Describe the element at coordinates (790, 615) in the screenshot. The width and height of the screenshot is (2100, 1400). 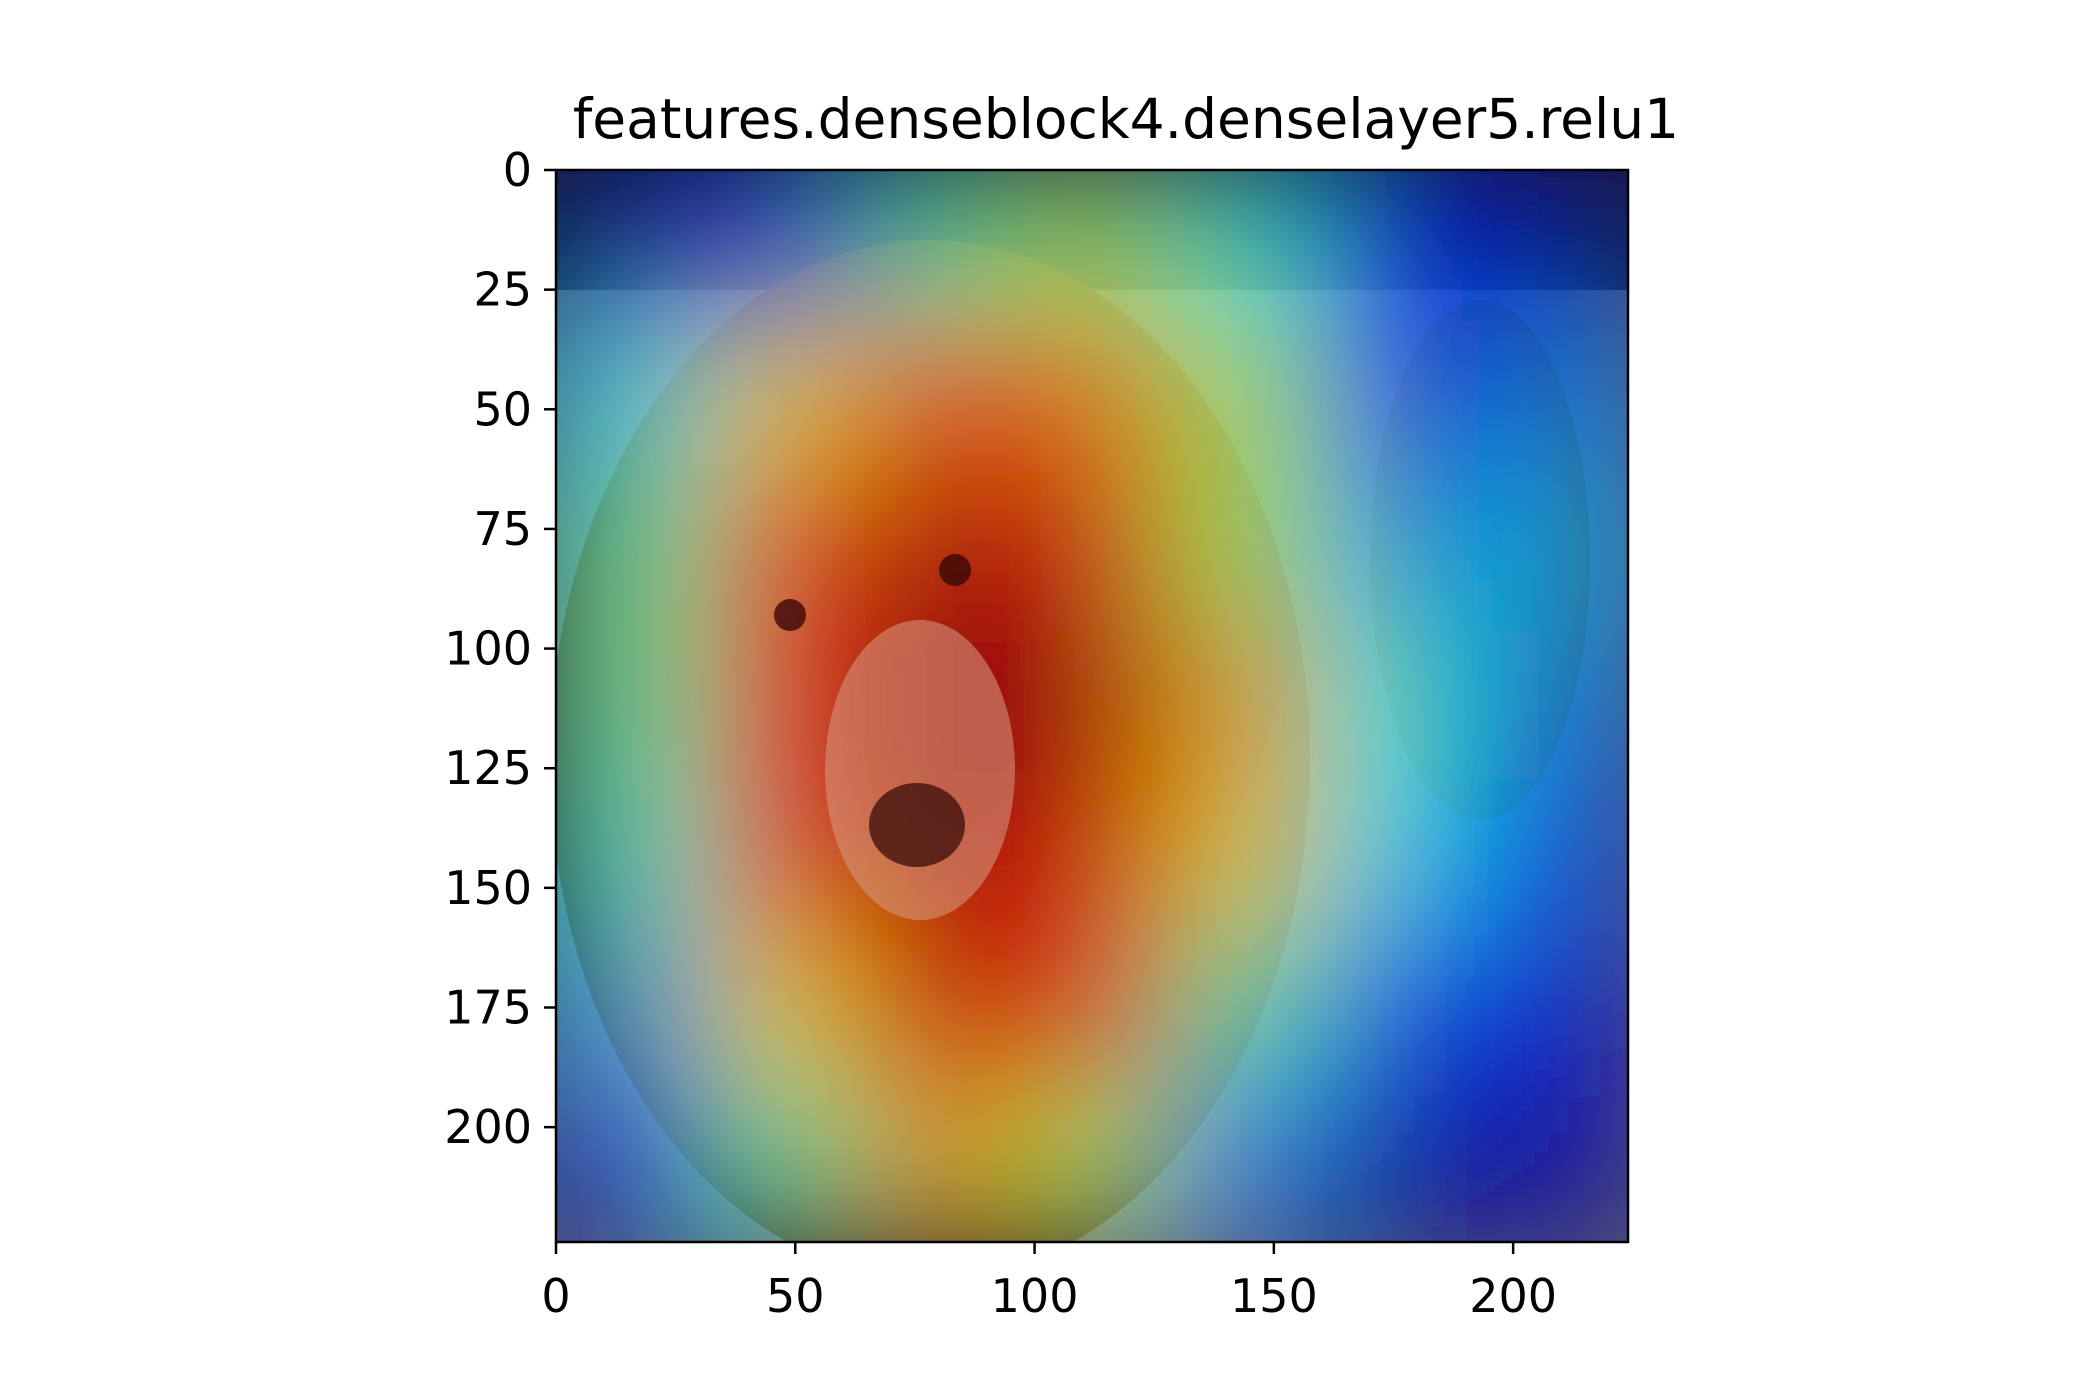
I see `bear-eye-left` at that location.